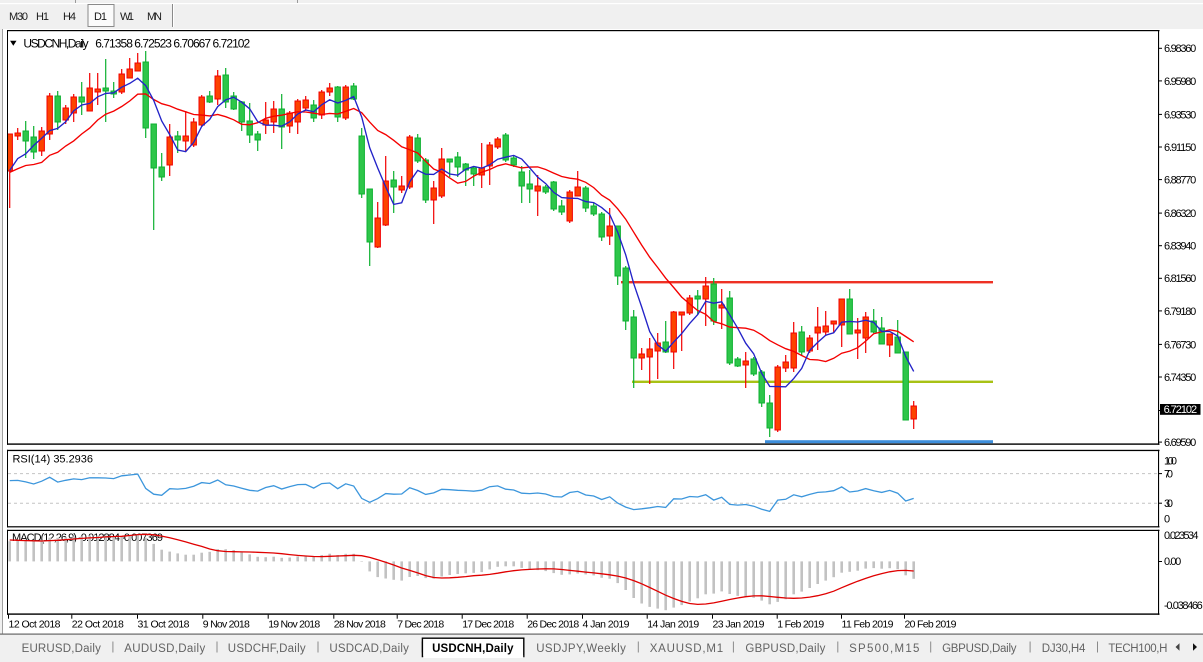 The width and height of the screenshot is (1203, 662). What do you see at coordinates (164, 649) in the screenshot?
I see `svg-text: AUDUSD,Daily` at bounding box center [164, 649].